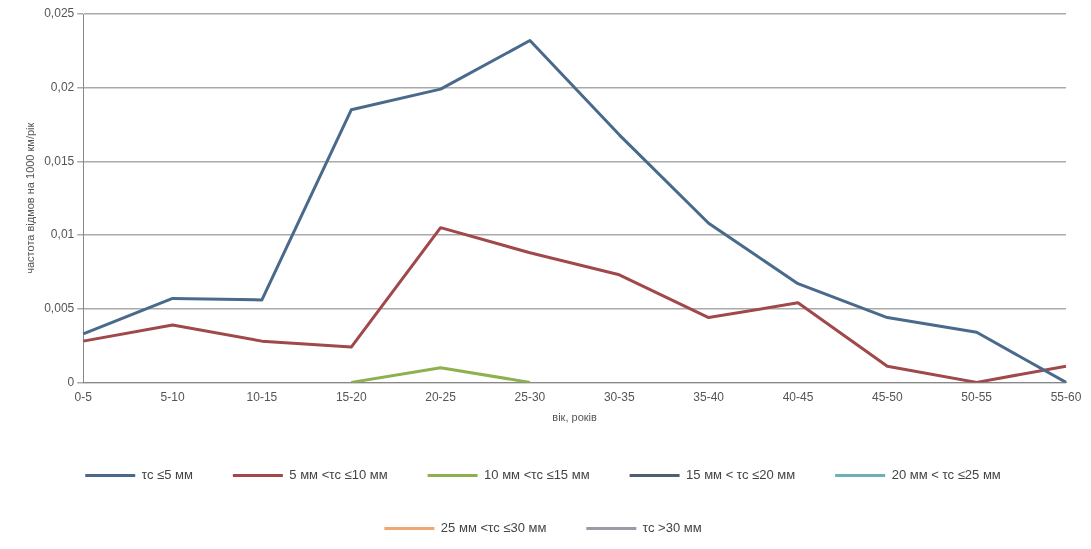 This screenshot has height=549, width=1091. I want to click on legend-label: τc ≤5 мм, so click(167, 475).